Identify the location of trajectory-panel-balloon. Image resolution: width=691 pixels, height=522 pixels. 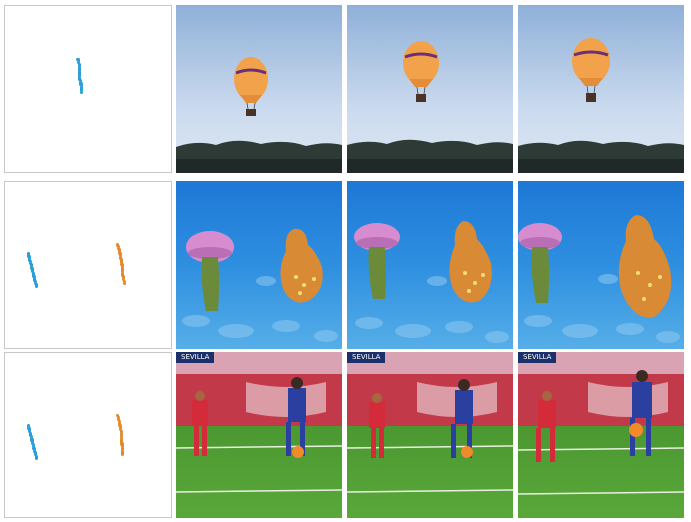
(88, 89).